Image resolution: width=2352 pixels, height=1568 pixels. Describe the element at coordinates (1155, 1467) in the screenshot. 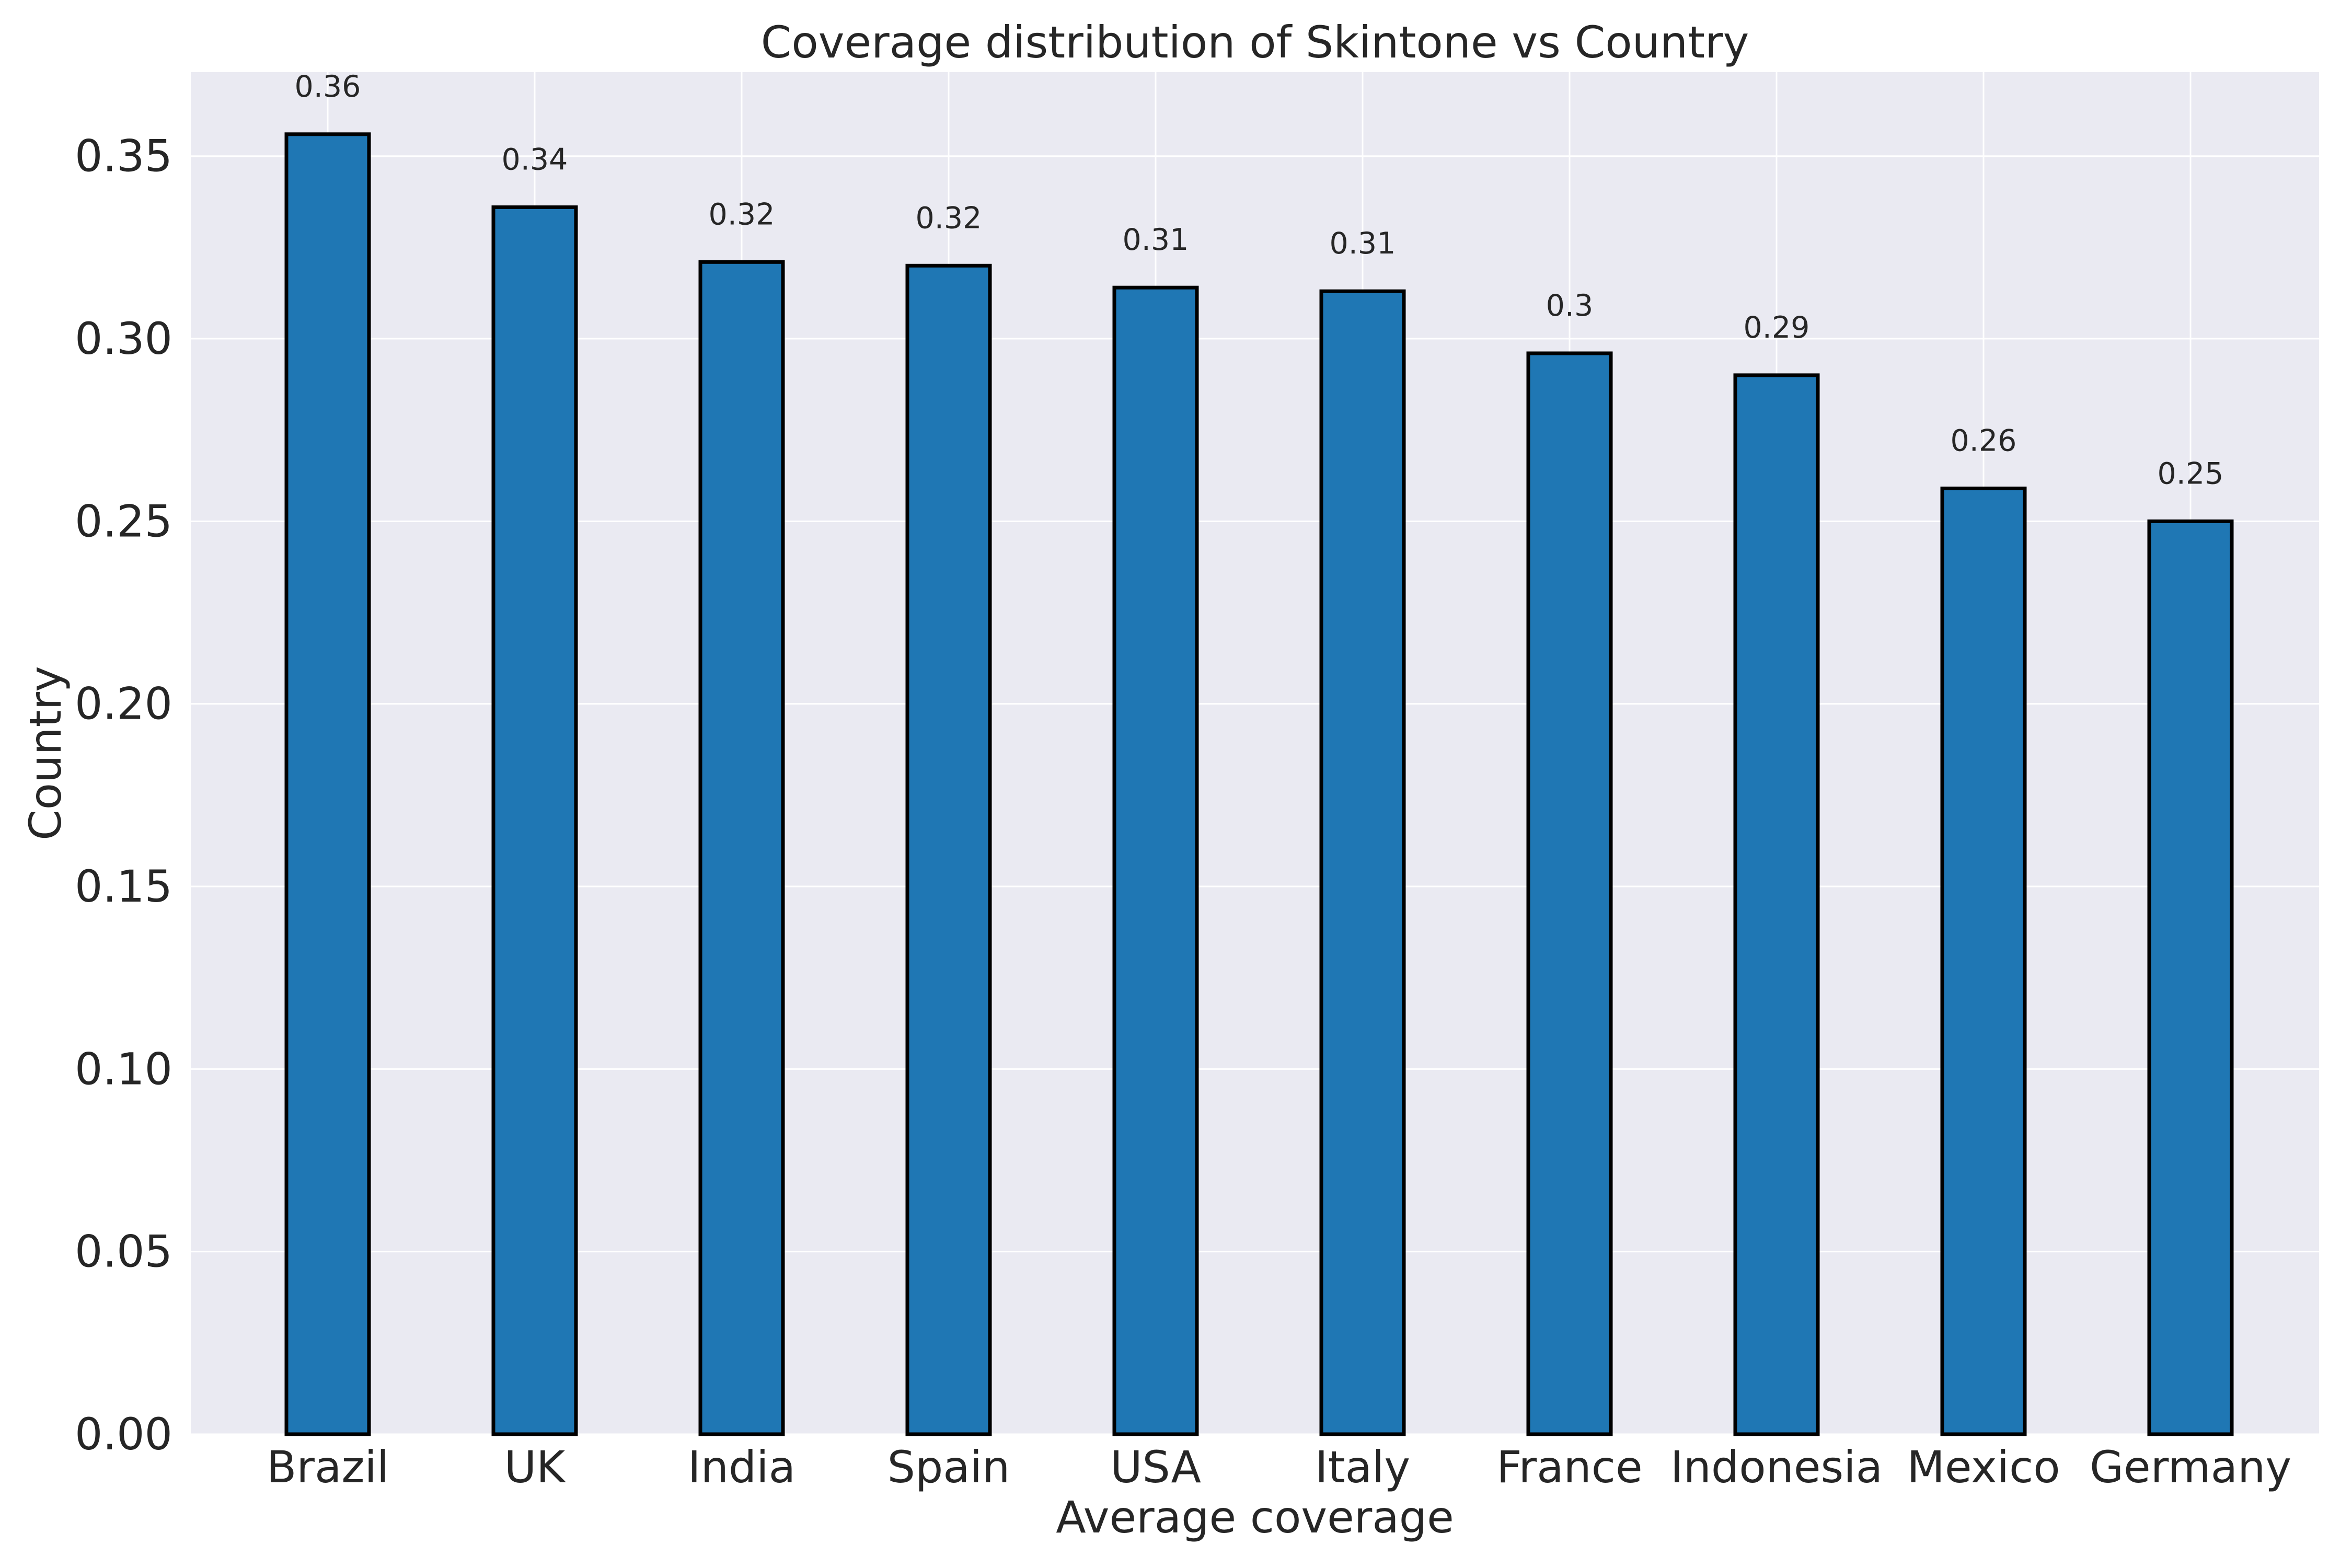

I see `x-tick-label: USA` at that location.